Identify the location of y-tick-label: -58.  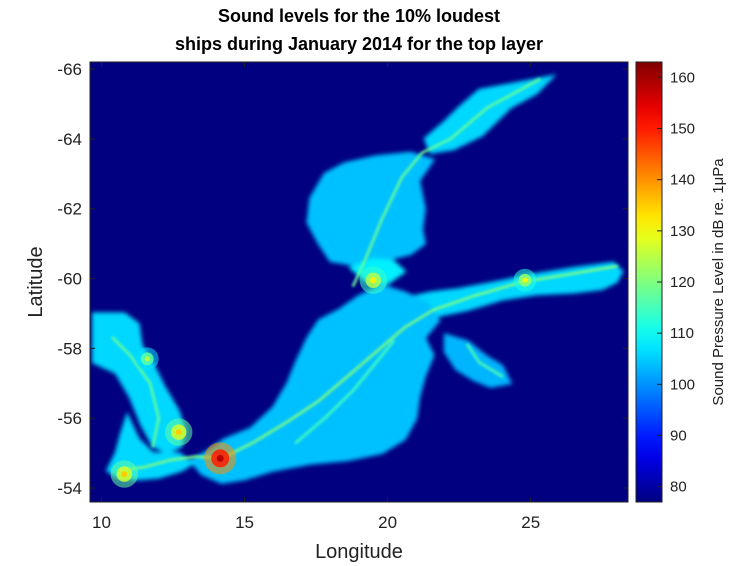
(69, 348).